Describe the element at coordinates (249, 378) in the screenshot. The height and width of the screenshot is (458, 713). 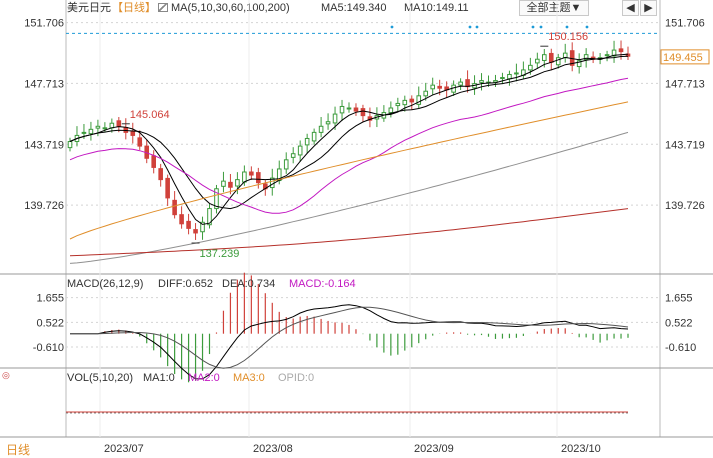
I see `vol-ma3: MA3:0` at that location.